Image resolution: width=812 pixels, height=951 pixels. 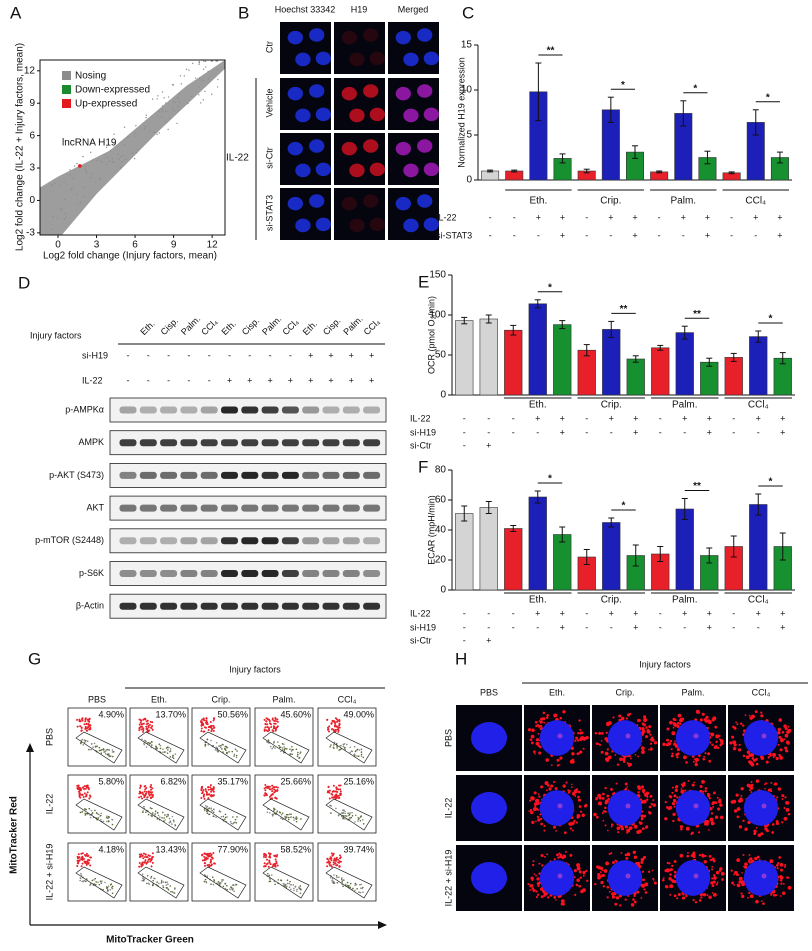 I want to click on y-tick-label: 0, so click(x=443, y=395).